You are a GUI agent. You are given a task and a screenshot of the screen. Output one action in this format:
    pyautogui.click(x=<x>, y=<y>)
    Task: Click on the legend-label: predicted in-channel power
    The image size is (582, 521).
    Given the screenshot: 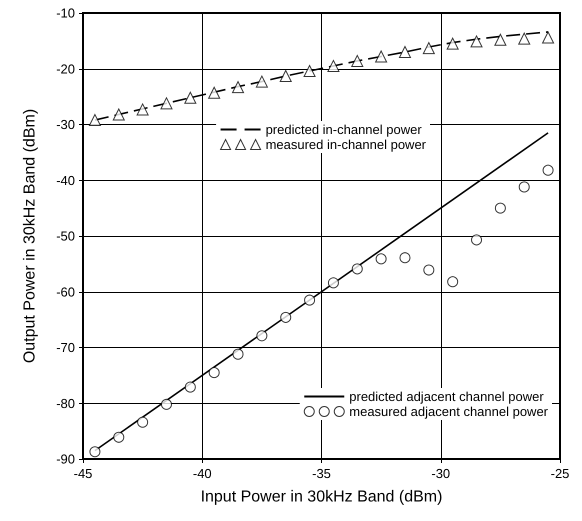 What is the action you would take?
    pyautogui.click(x=344, y=129)
    